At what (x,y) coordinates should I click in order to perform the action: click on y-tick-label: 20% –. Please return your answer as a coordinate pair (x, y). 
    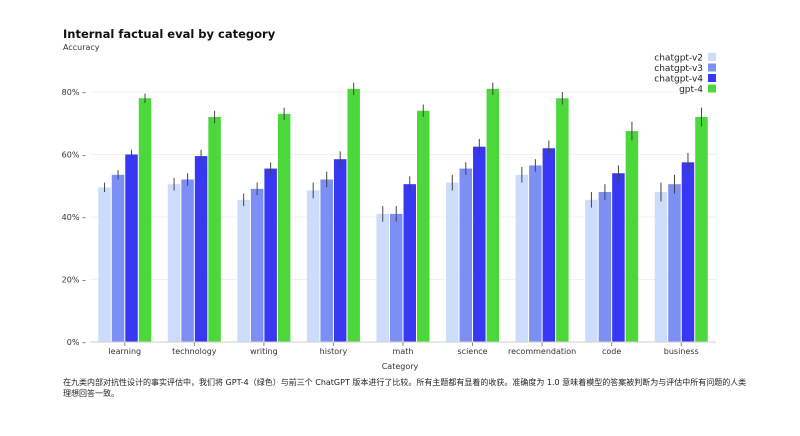
    Looking at the image, I should click on (74, 280).